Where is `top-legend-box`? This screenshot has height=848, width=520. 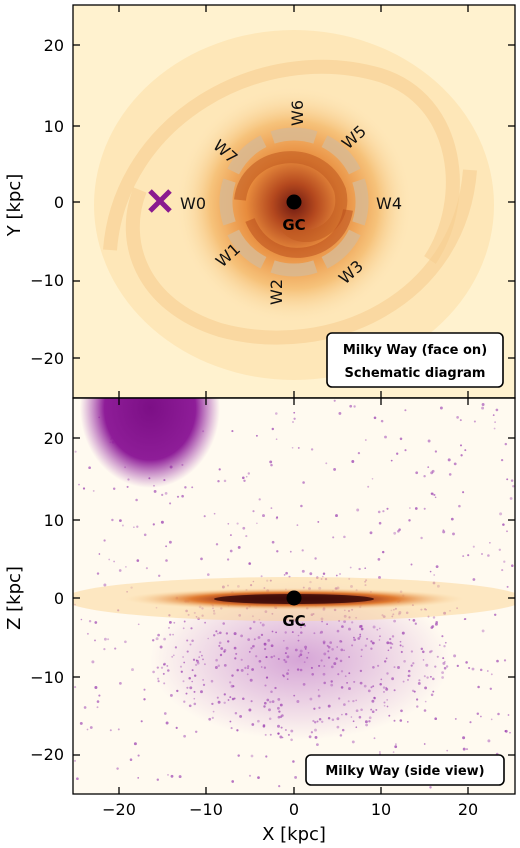
top-legend-box is located at coordinates (415, 360).